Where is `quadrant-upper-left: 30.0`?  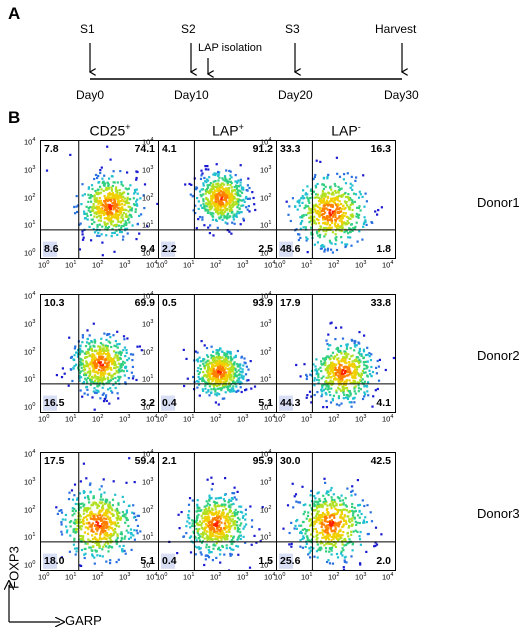 quadrant-upper-left: 30.0 is located at coordinates (290, 461).